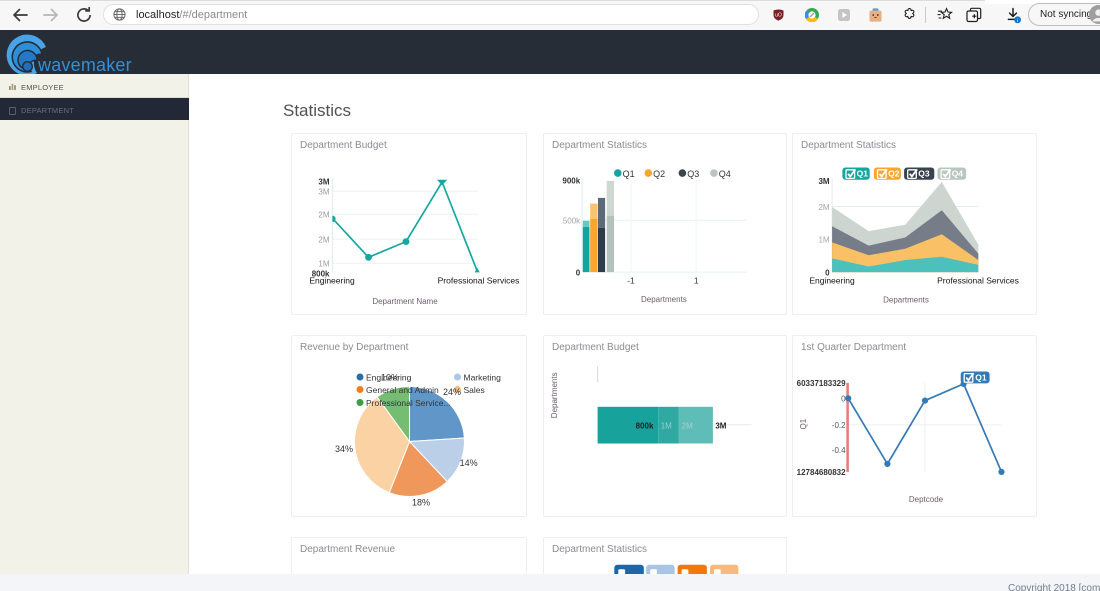 The image size is (1100, 591). Describe the element at coordinates (405, 301) in the screenshot. I see `svg-text: Department Name` at that location.